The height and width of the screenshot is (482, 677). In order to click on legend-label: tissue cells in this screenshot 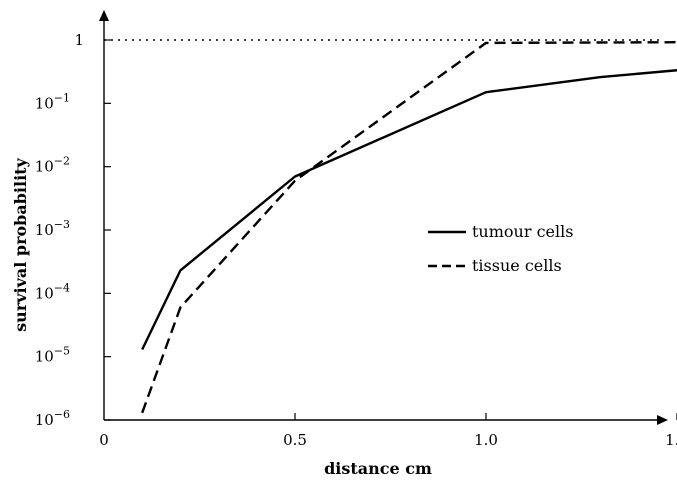, I will do `click(517, 265)`.